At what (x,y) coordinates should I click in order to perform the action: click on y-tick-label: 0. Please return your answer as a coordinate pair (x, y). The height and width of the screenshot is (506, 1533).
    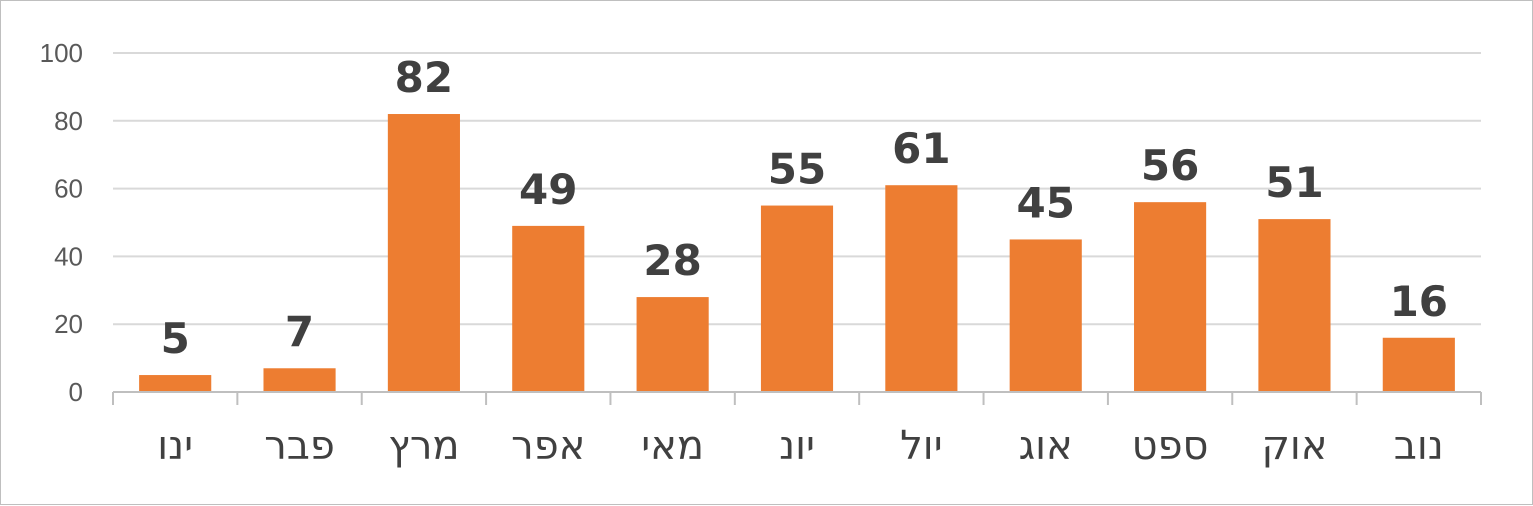
    Looking at the image, I should click on (76, 392).